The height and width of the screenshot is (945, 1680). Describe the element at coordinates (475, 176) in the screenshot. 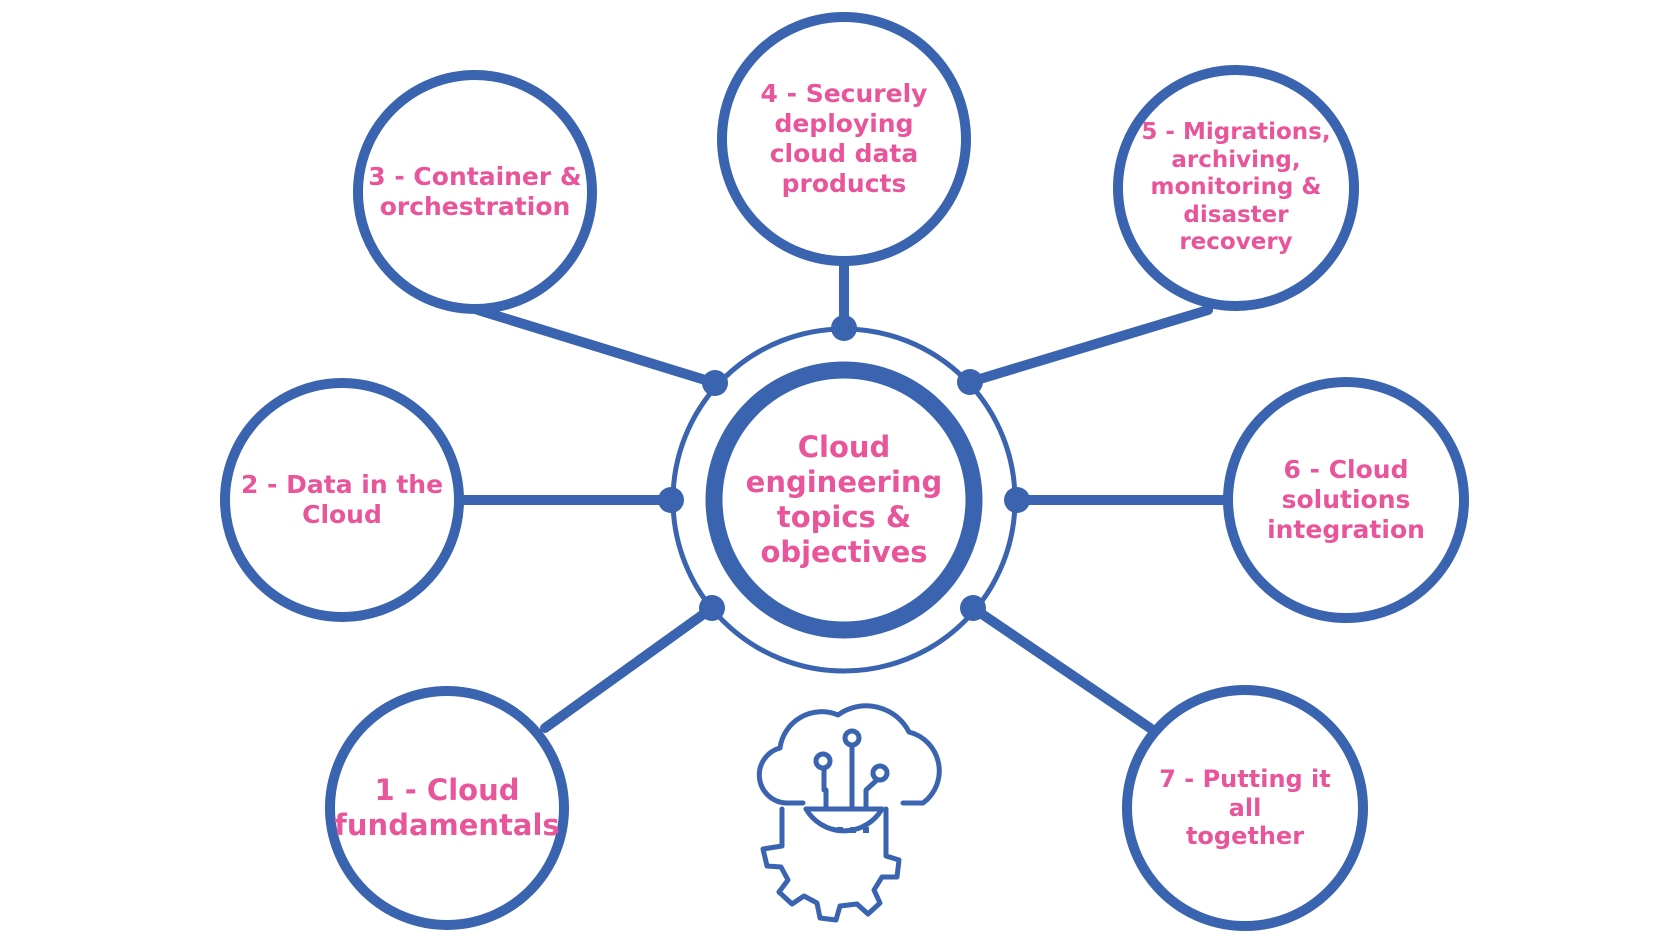

I see `topic-label-line: 3 - Container &` at that location.